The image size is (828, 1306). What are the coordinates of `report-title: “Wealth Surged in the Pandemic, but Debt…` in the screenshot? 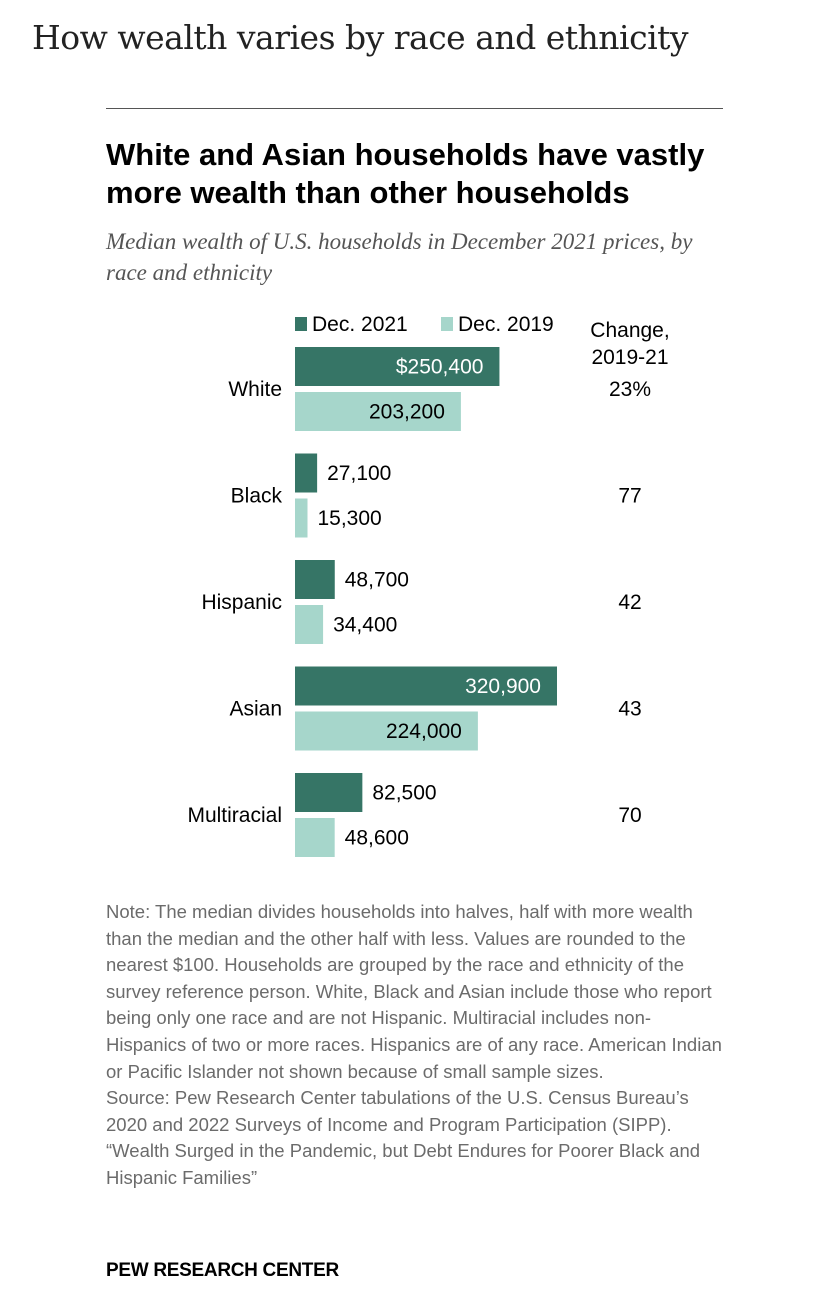 It's located at (403, 1164).